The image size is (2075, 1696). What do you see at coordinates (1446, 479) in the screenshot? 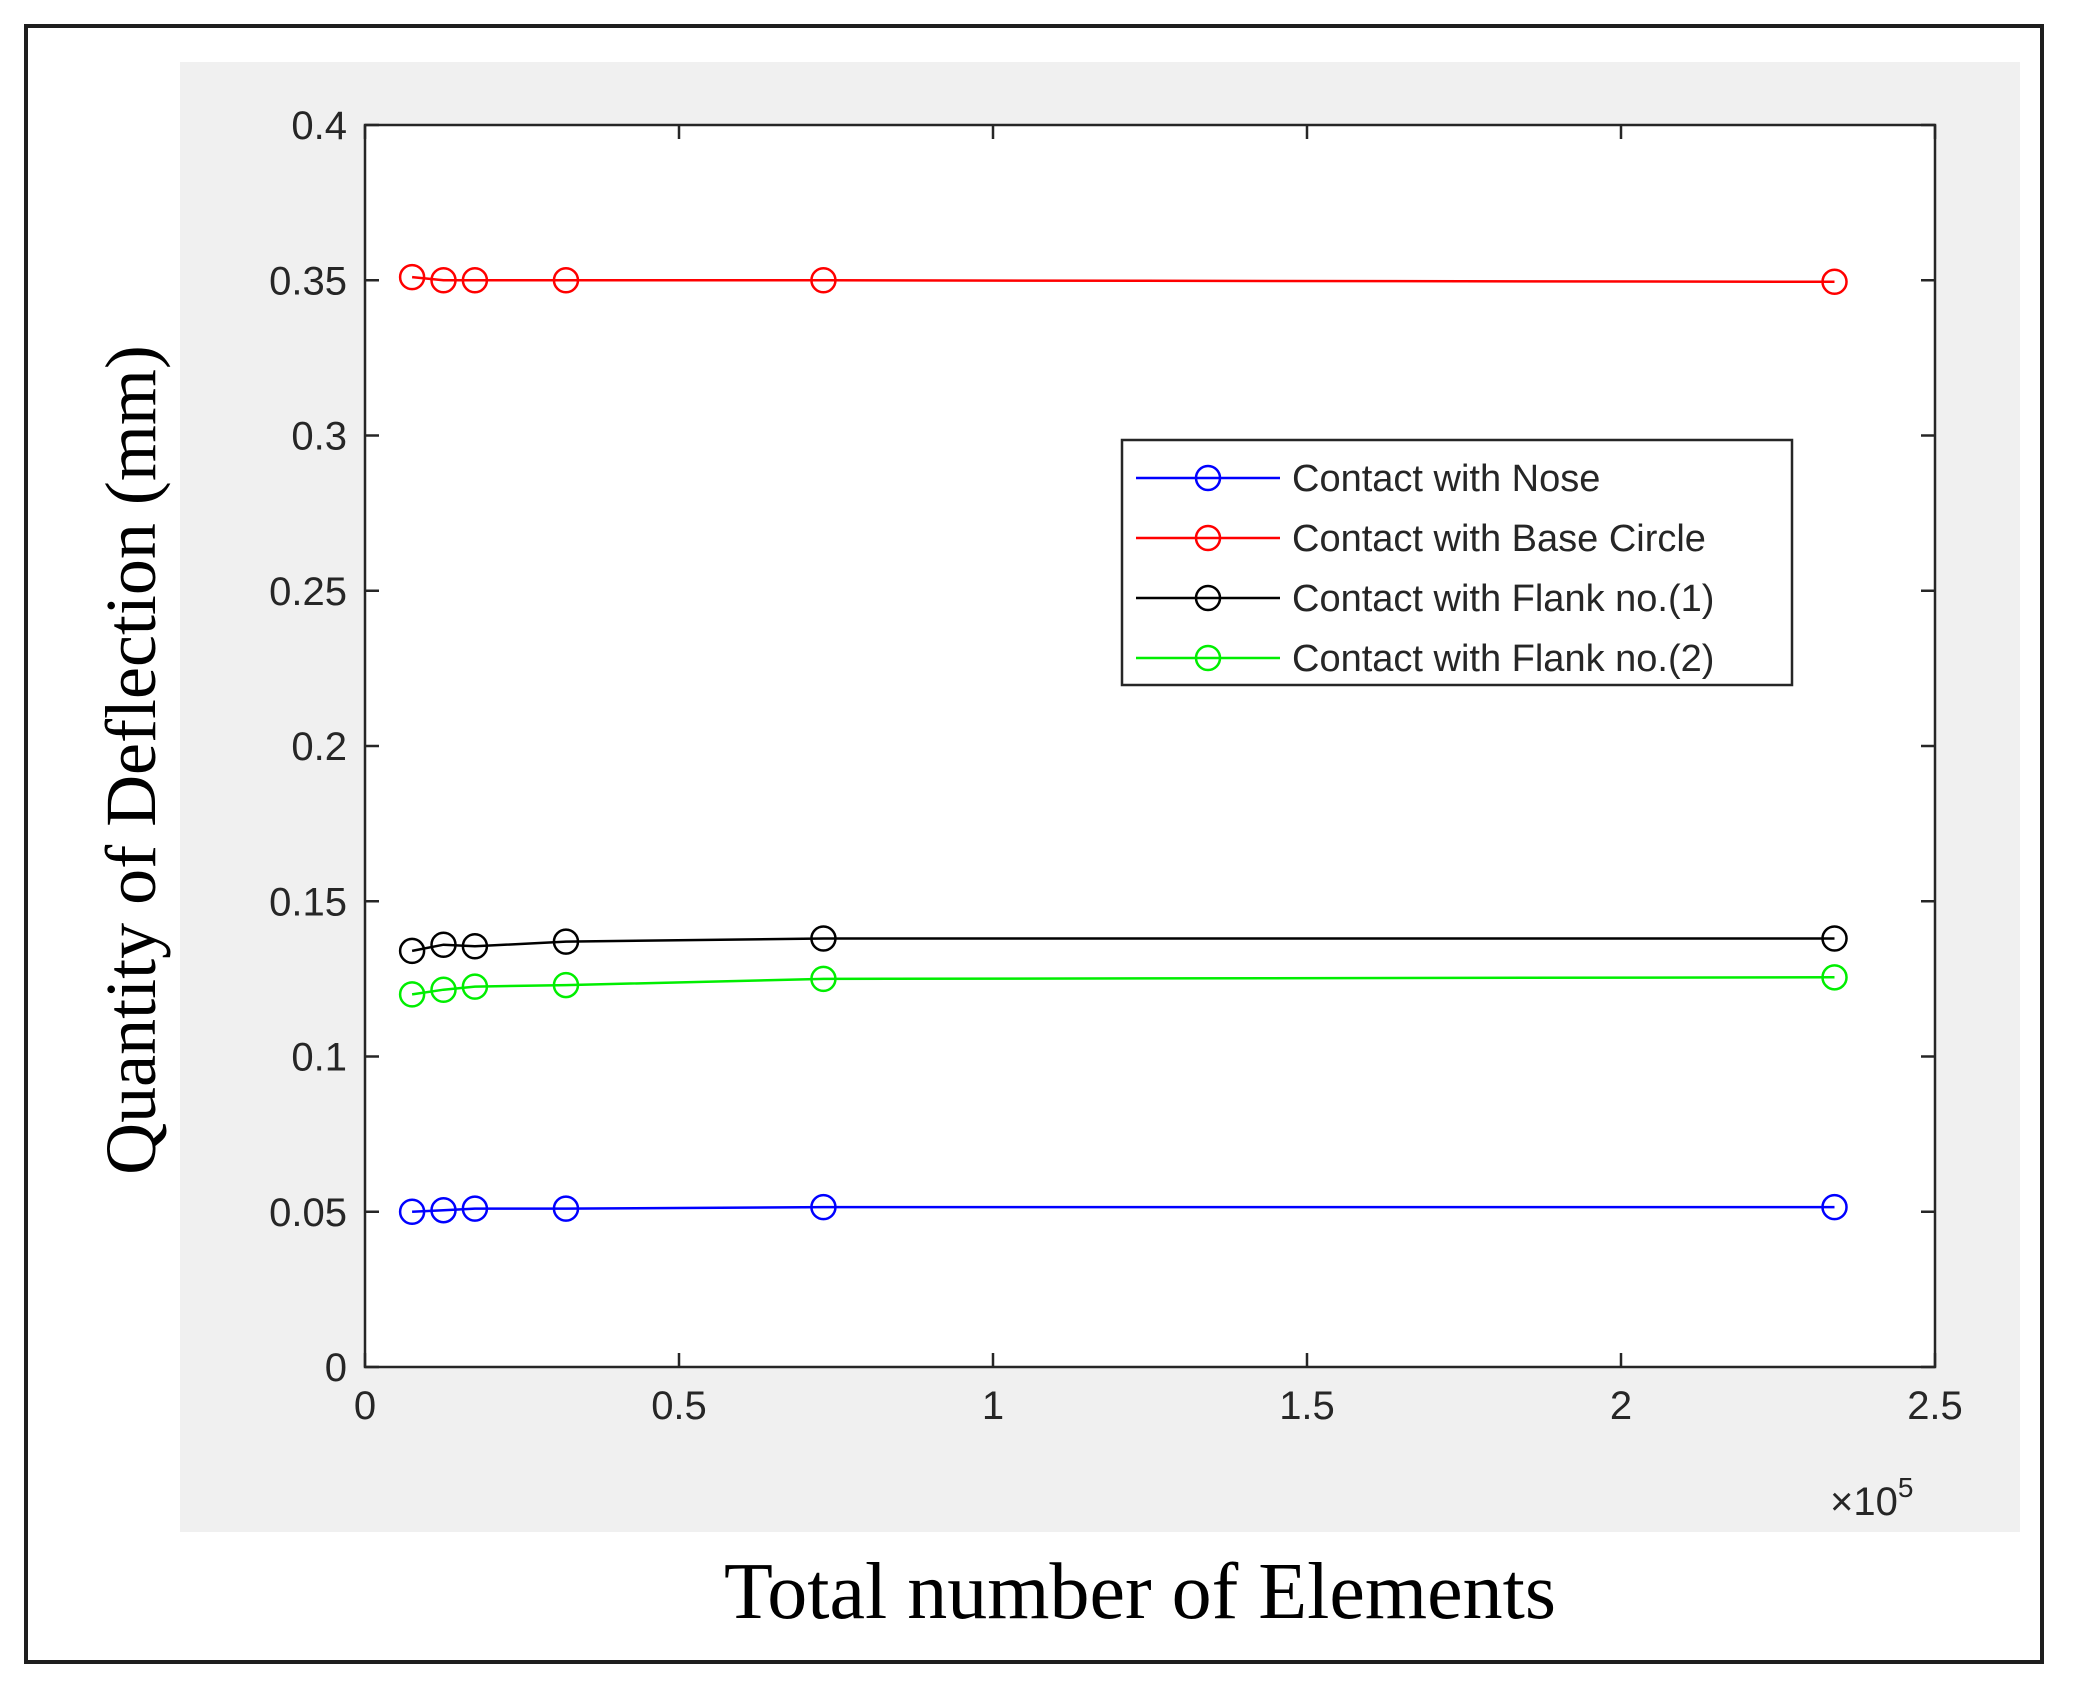
I see `legend-label: Contact with Nose` at bounding box center [1446, 479].